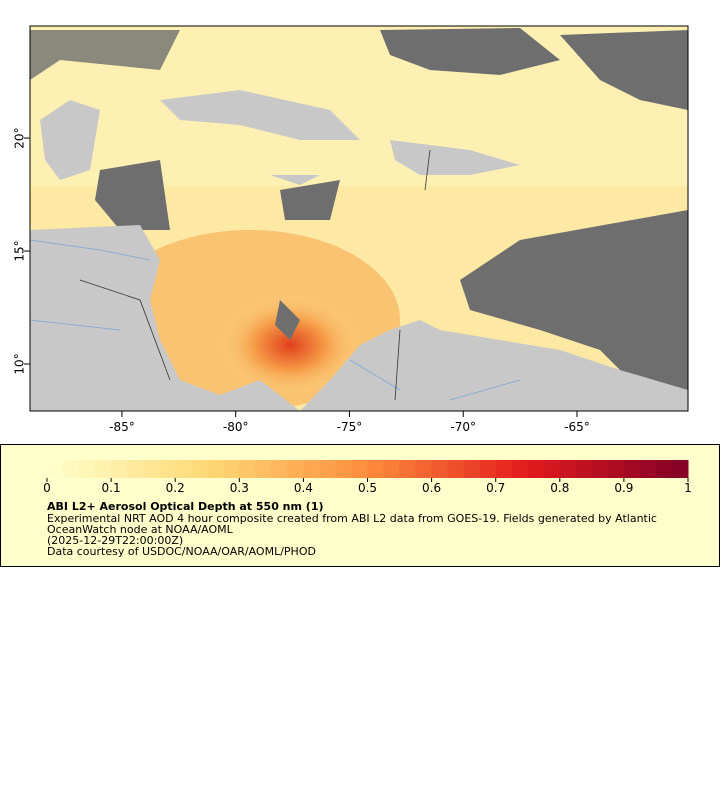 The width and height of the screenshot is (720, 804). I want to click on colorbar-tick-label: 0.9, so click(623, 488).